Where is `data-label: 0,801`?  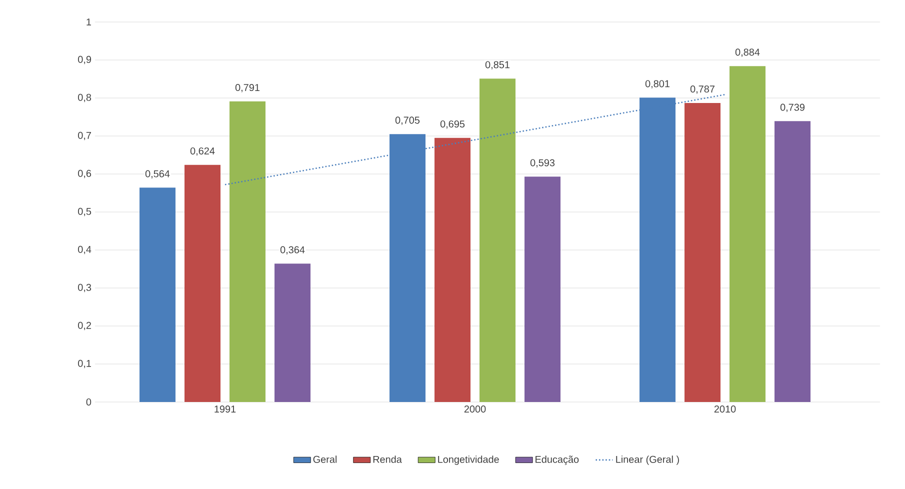 data-label: 0,801 is located at coordinates (657, 84).